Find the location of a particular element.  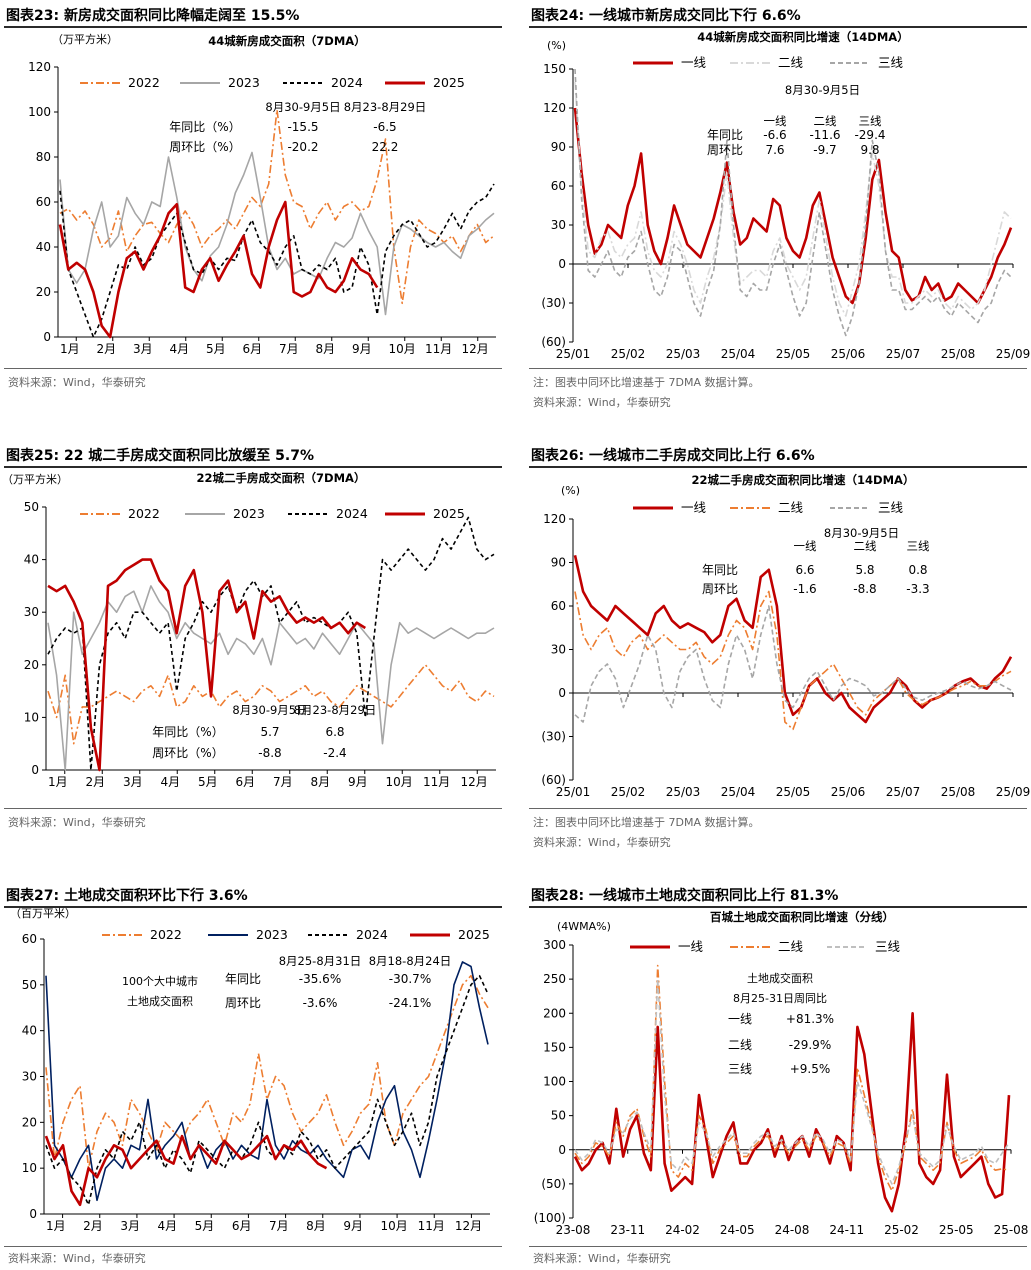

table-cell: 二线 is located at coordinates (740, 1045).